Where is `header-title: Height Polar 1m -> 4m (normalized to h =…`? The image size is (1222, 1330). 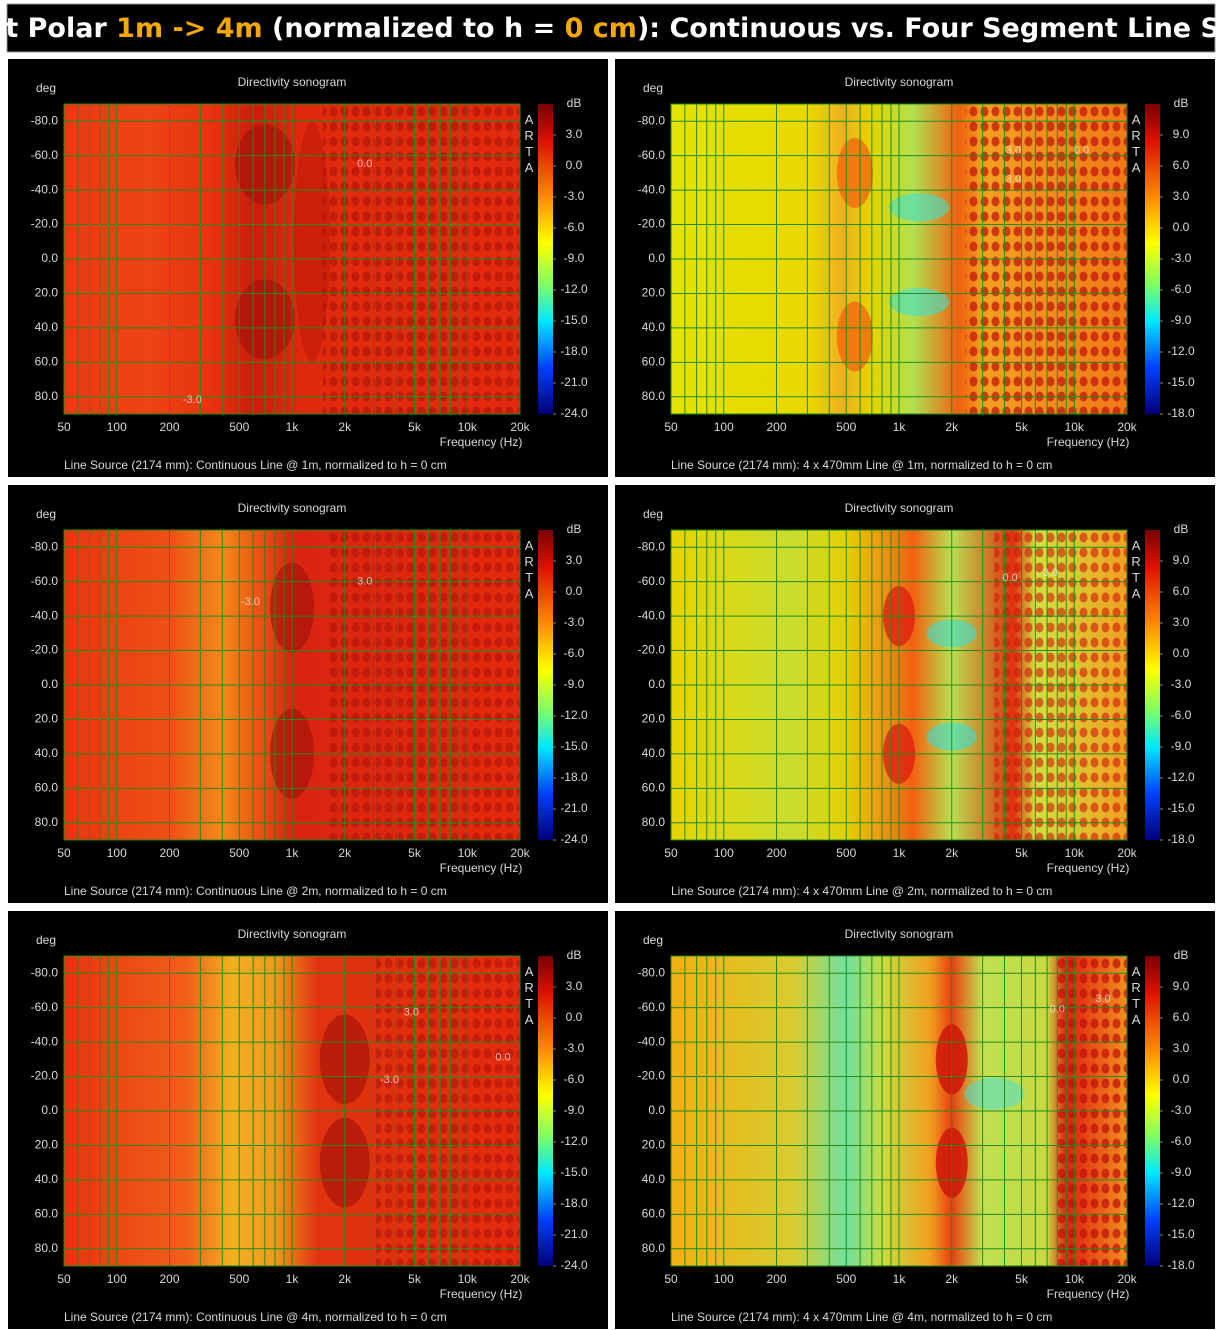
header-title: Height Polar 1m -> 4m (normalized to h =… is located at coordinates (611, 28).